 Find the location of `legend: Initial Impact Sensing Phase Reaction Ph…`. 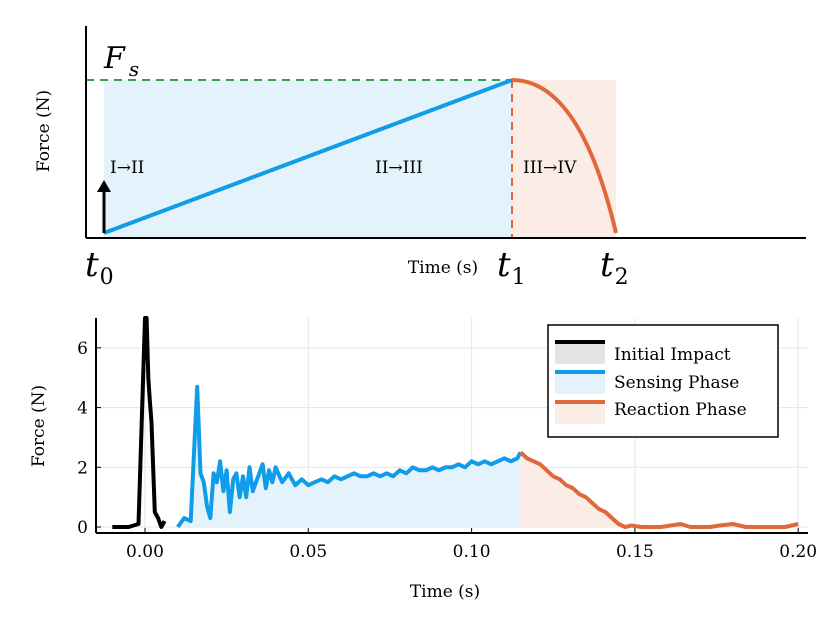

legend: Initial Impact Sensing Phase Reaction Ph… is located at coordinates (663, 381).